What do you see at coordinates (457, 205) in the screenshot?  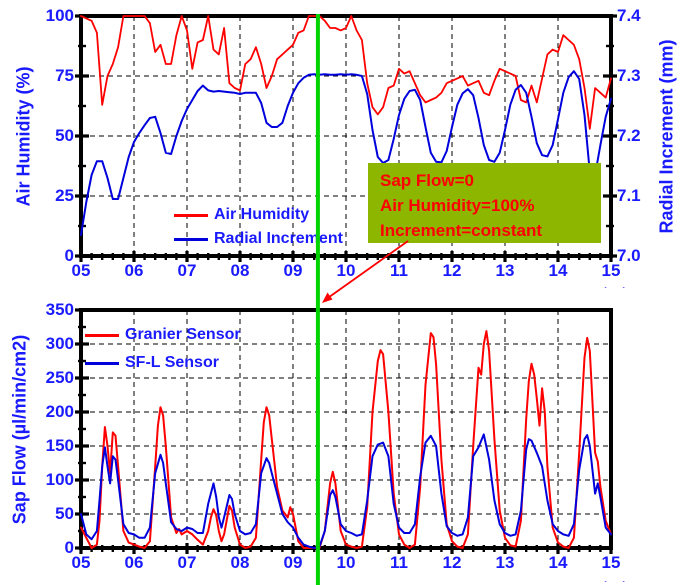 I see `annotation-line-air-humidity: Air Humidity=100%` at bounding box center [457, 205].